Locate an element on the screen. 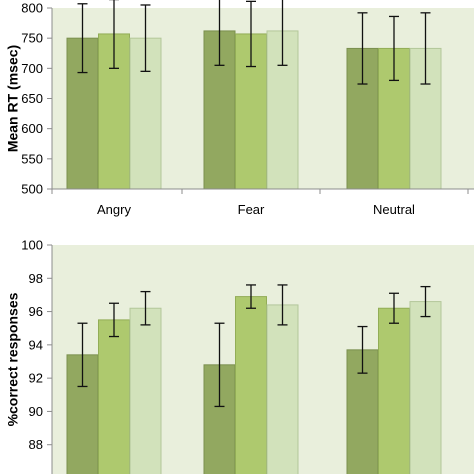 The width and height of the screenshot is (474, 474). y-tick-label: 500 is located at coordinates (32, 189).